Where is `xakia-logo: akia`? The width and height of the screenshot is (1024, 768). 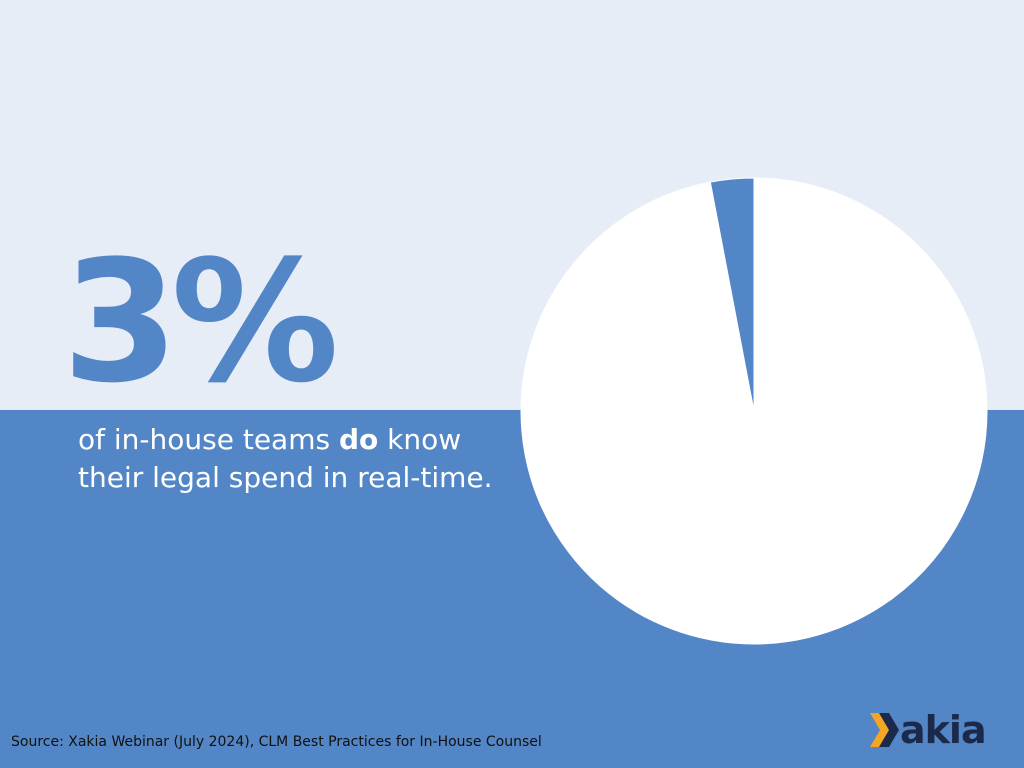
xakia-logo: akia is located at coordinates (928, 730).